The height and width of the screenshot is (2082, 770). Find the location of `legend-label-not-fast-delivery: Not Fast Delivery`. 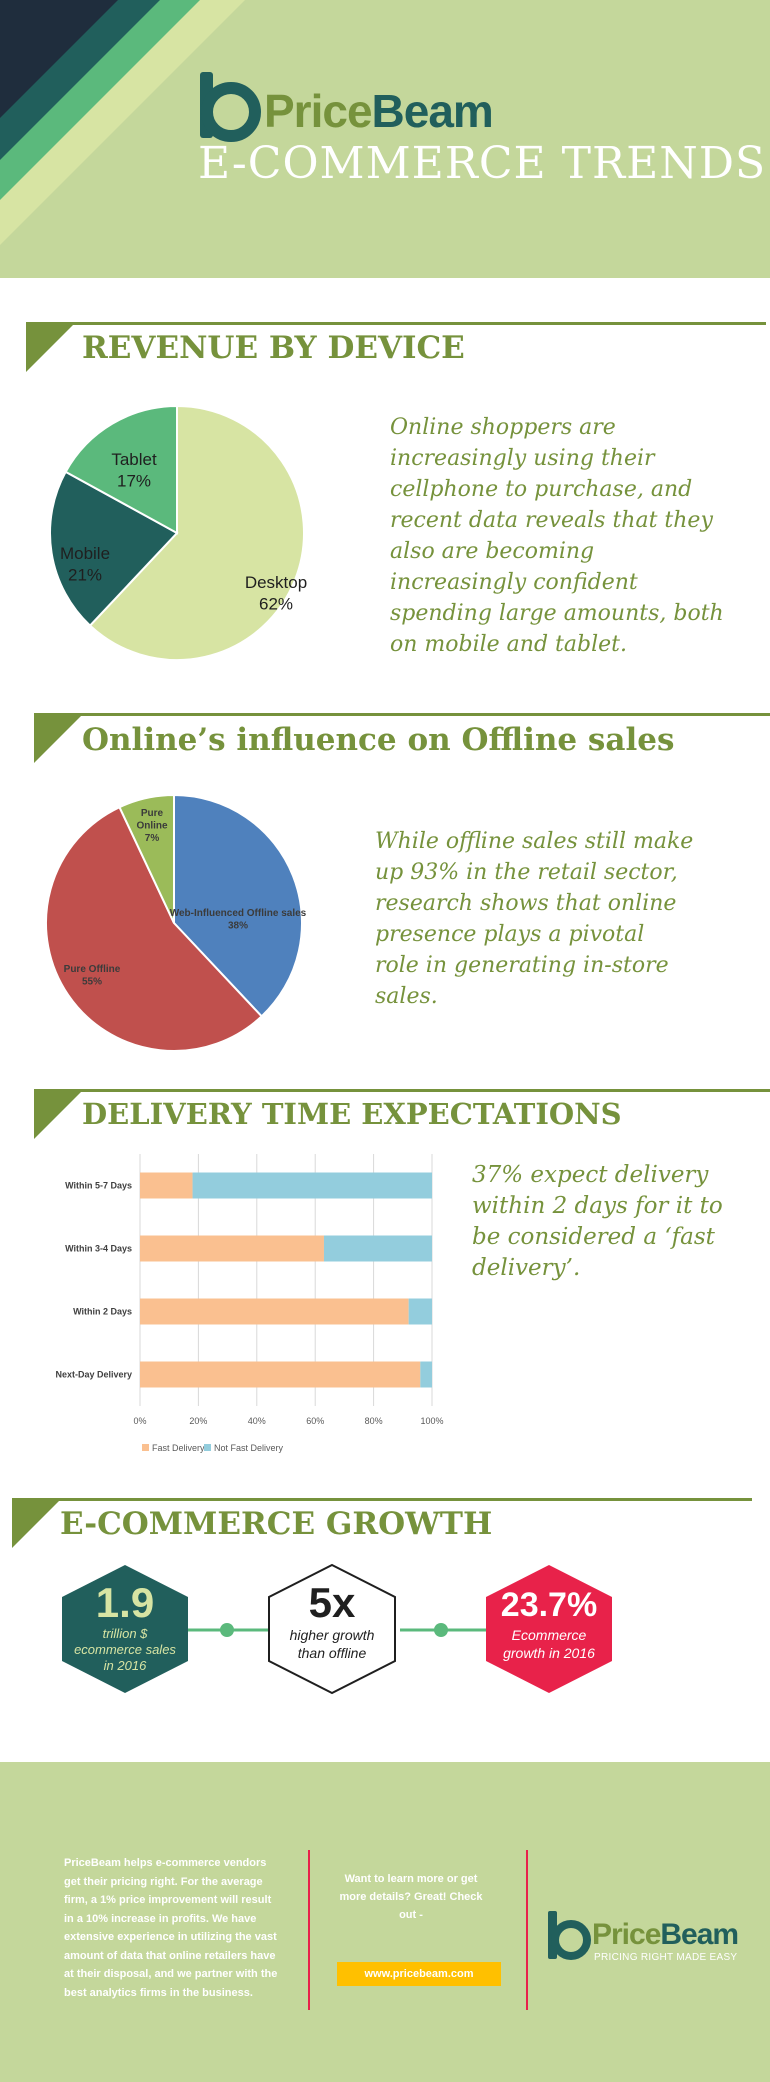

legend-label-not-fast-delivery: Not Fast Delivery is located at coordinates (249, 1448).